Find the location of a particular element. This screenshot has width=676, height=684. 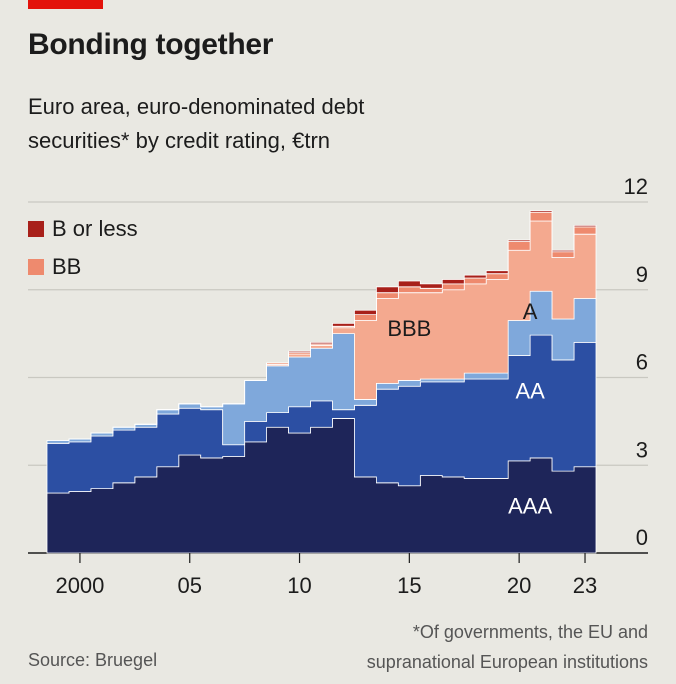

x-tick-label-2023: 23 is located at coordinates (585, 585).